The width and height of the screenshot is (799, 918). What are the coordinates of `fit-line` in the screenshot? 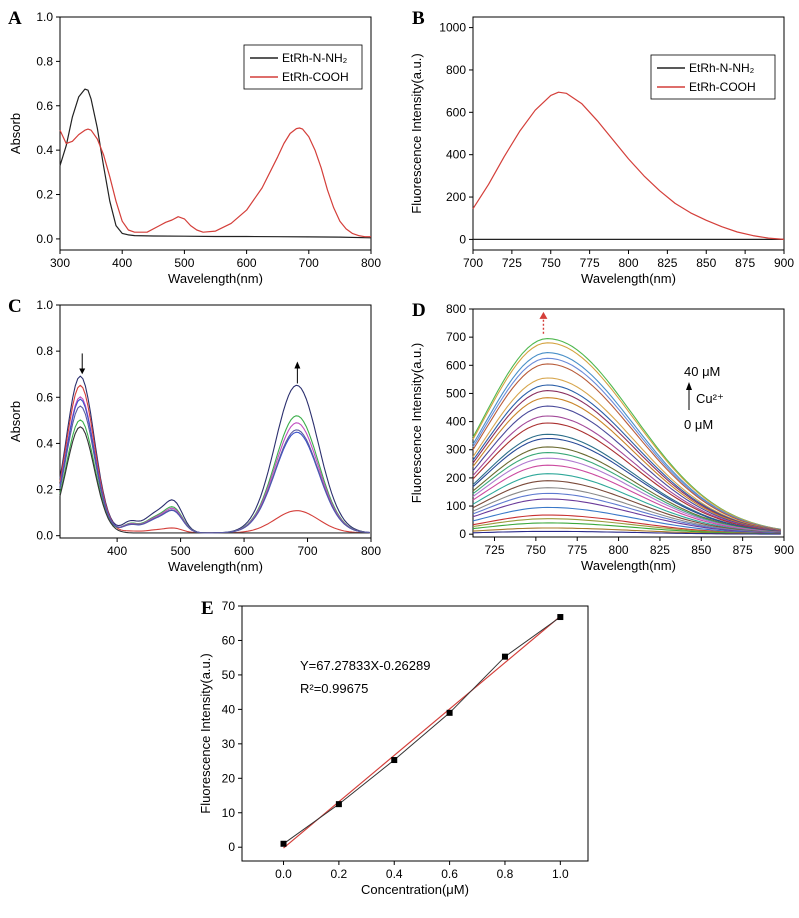 It's located at (422, 732).